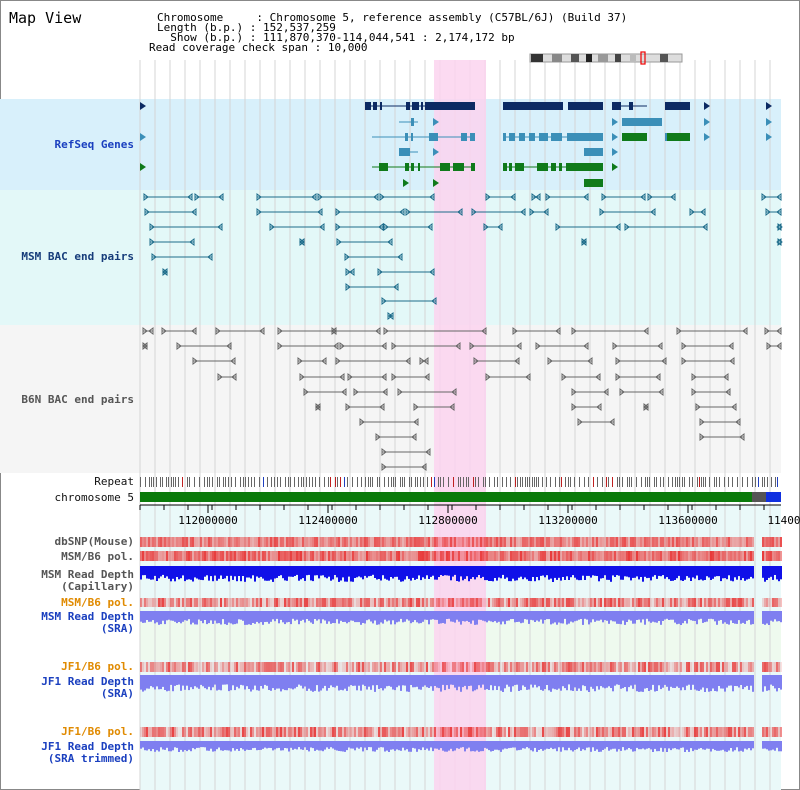 The height and width of the screenshot is (790, 800). Describe the element at coordinates (87, 746) in the screenshot. I see `track-label-jf1-depth-trimmed: JF1 Read Depth` at that location.